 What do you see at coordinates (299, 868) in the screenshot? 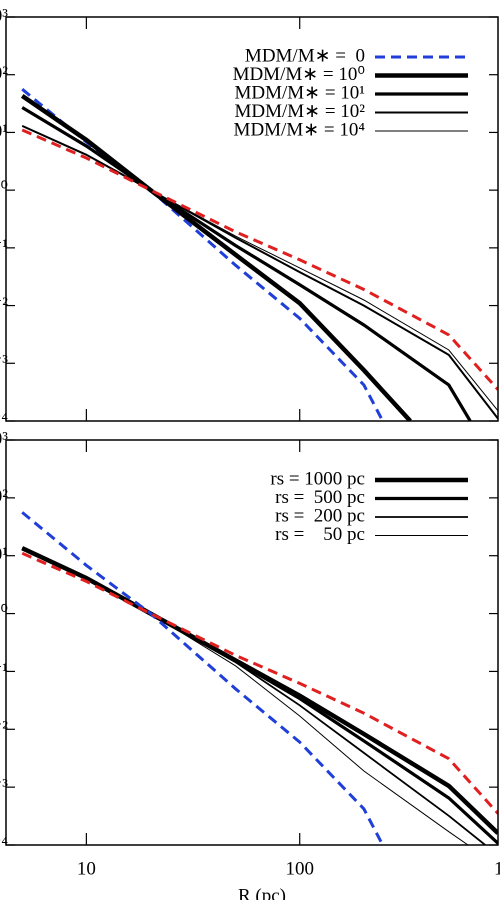
I see `x-tick-label: 100` at bounding box center [299, 868].